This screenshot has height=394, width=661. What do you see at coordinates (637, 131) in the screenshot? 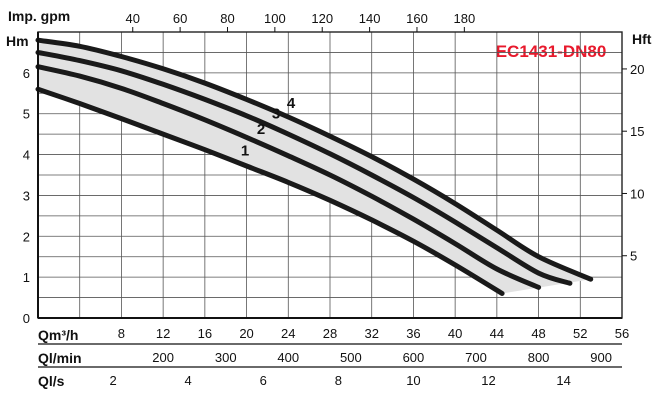
I see `y2-tick-label: 15` at bounding box center [637, 131].